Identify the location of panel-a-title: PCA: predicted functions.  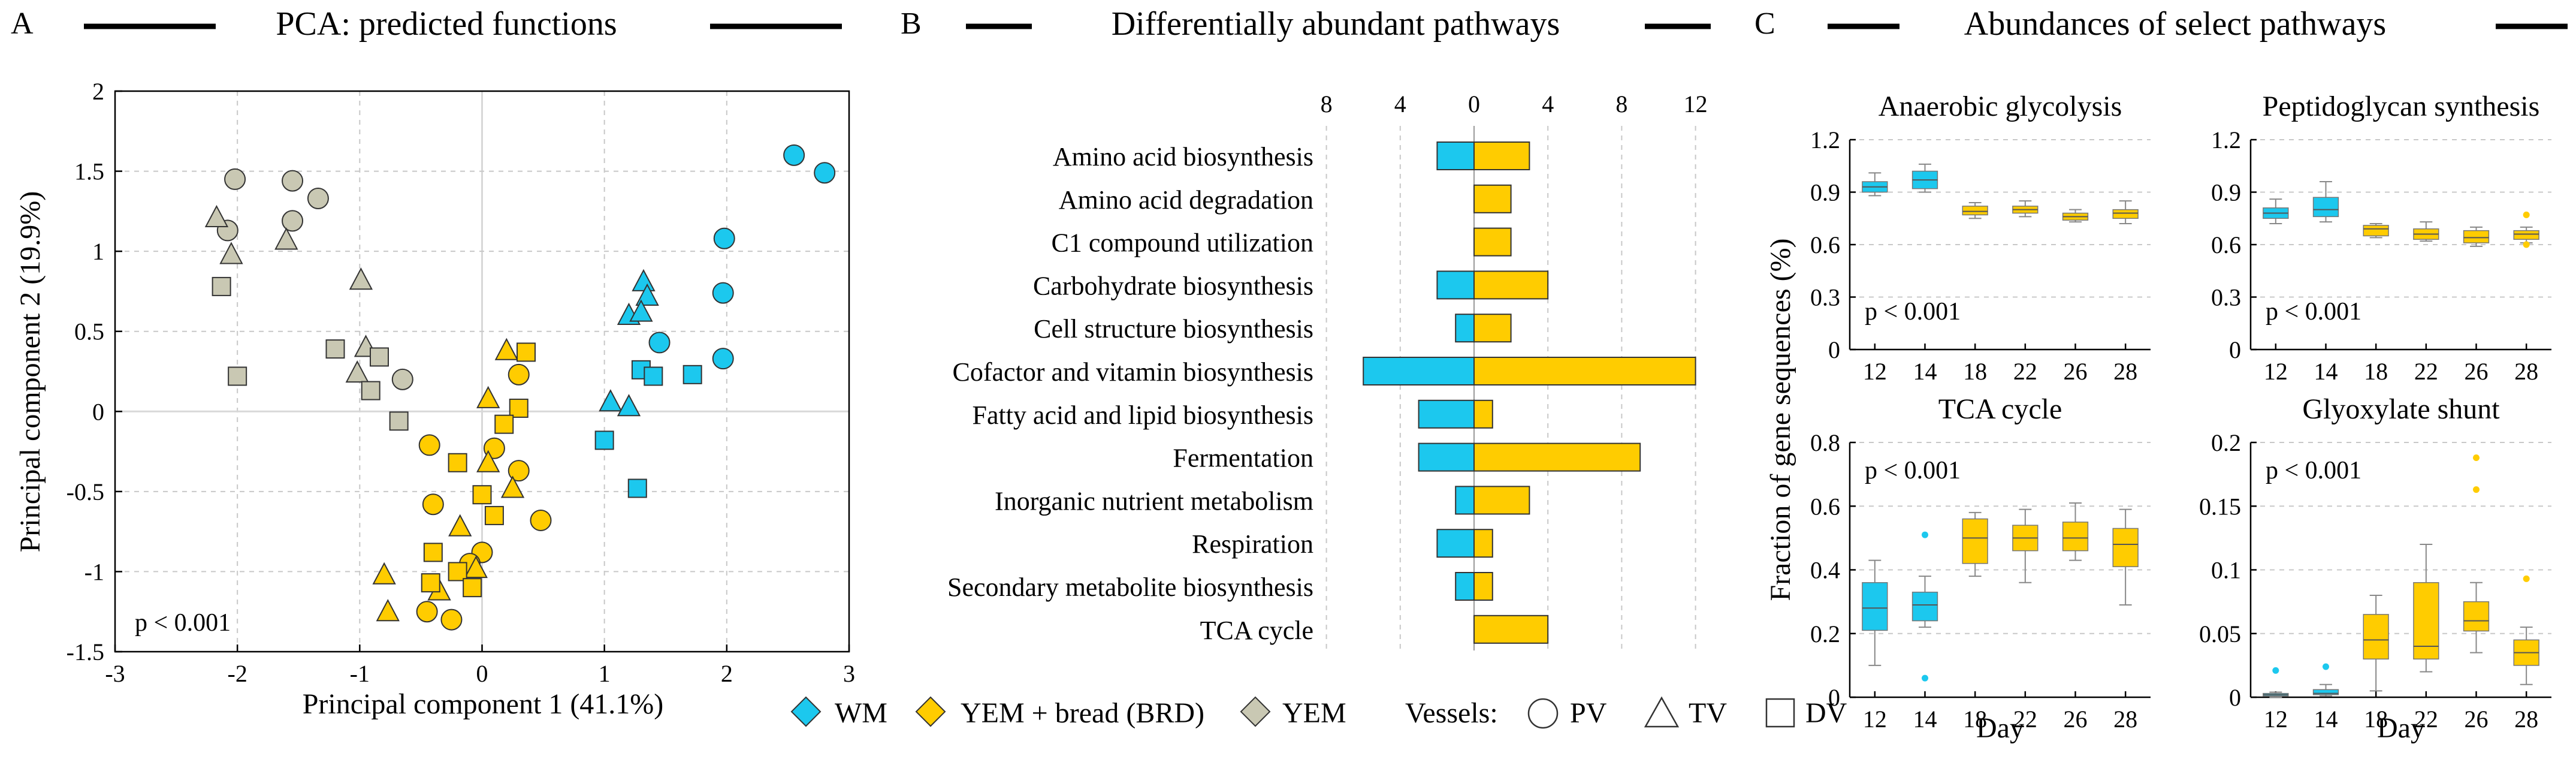
(447, 24).